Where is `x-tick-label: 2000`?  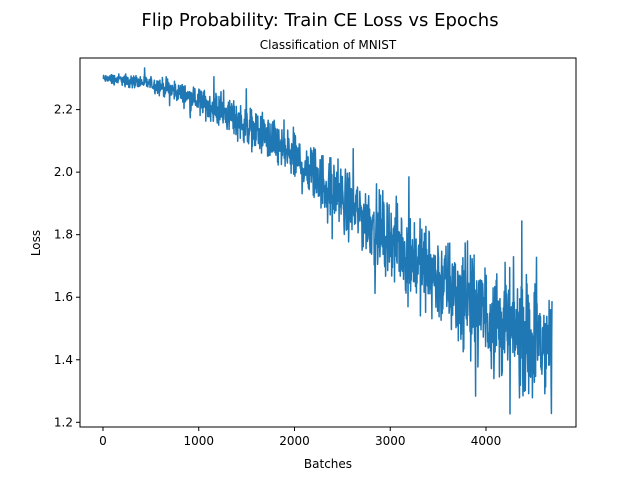
x-tick-label: 2000 is located at coordinates (294, 441).